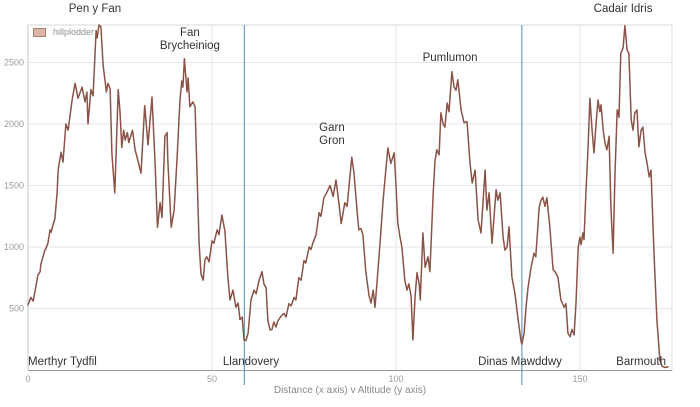 Image resolution: width=700 pixels, height=407 pixels. Describe the element at coordinates (251, 362) in the screenshot. I see `annotation-llandovery: Llandovery` at that location.